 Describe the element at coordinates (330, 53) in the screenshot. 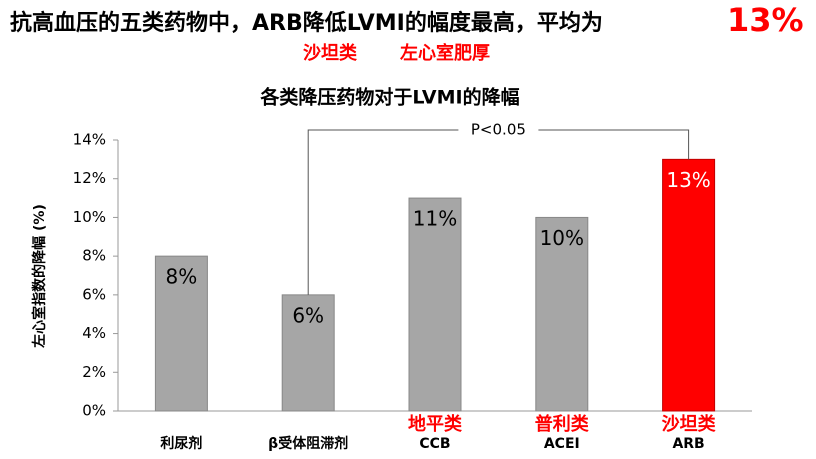

I see `tag: 沙坦类` at that location.